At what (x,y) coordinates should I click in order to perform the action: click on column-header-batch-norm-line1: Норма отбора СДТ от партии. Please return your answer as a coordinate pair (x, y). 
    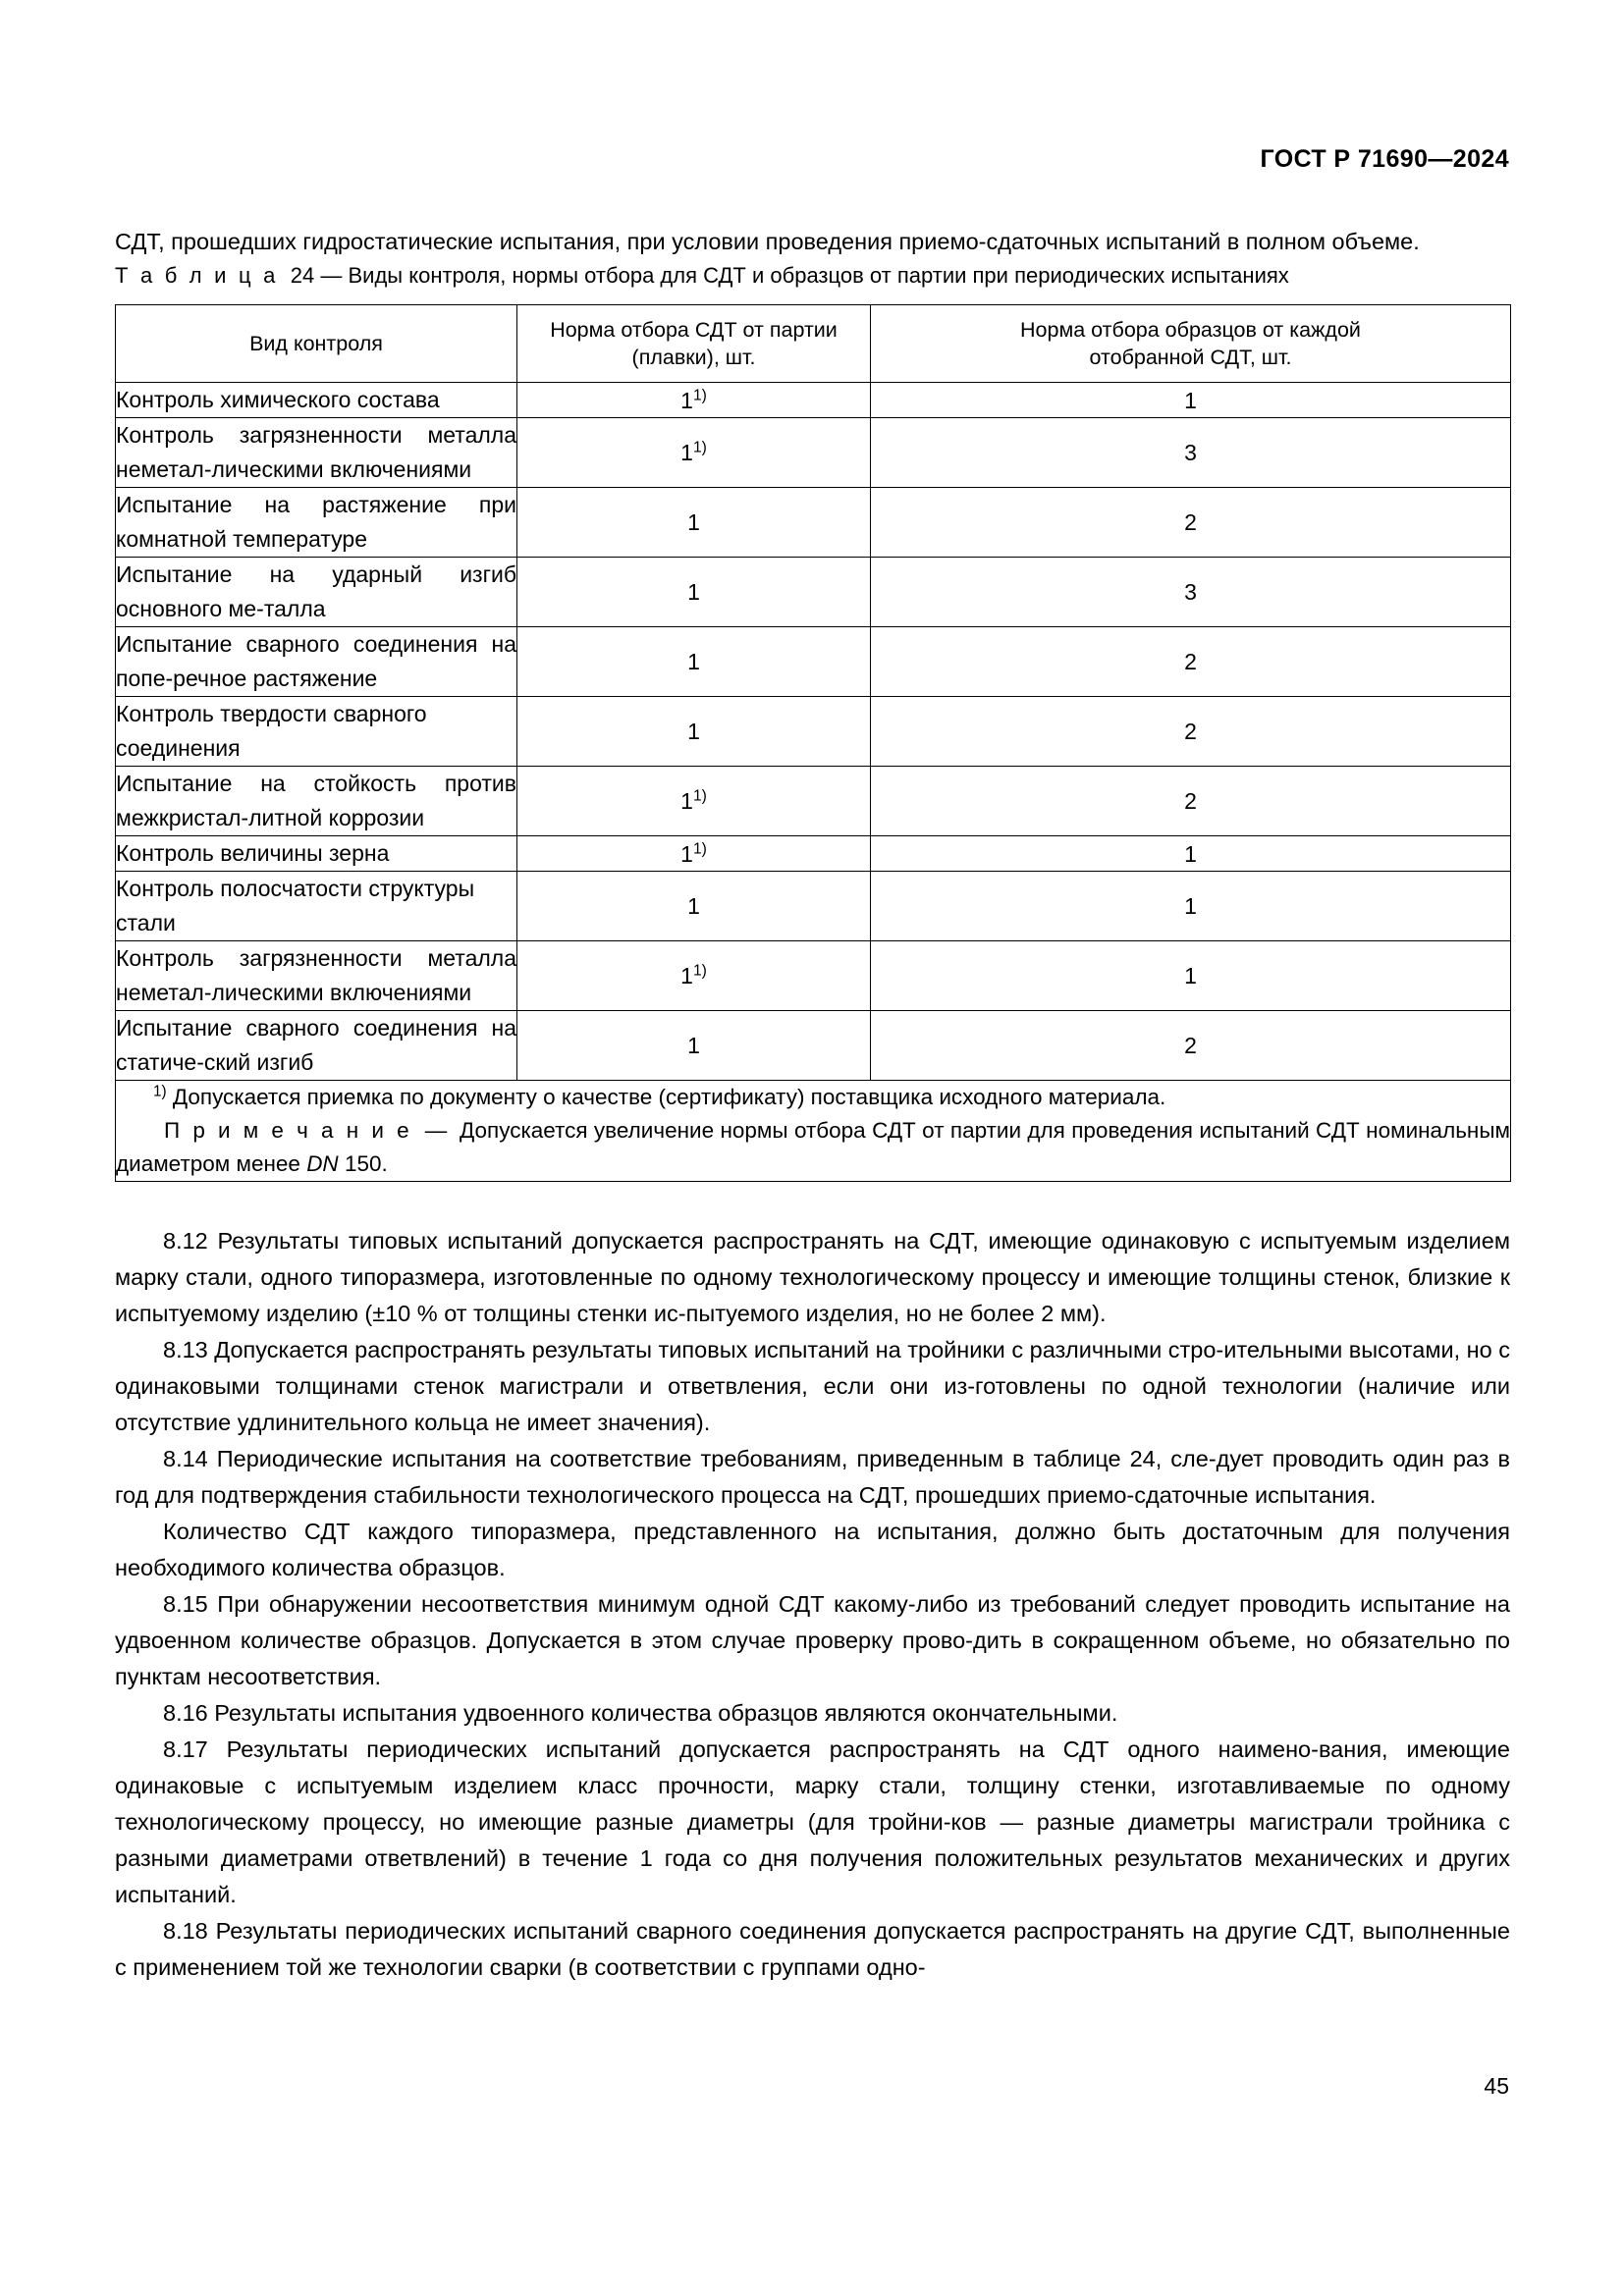
    Looking at the image, I should click on (694, 330).